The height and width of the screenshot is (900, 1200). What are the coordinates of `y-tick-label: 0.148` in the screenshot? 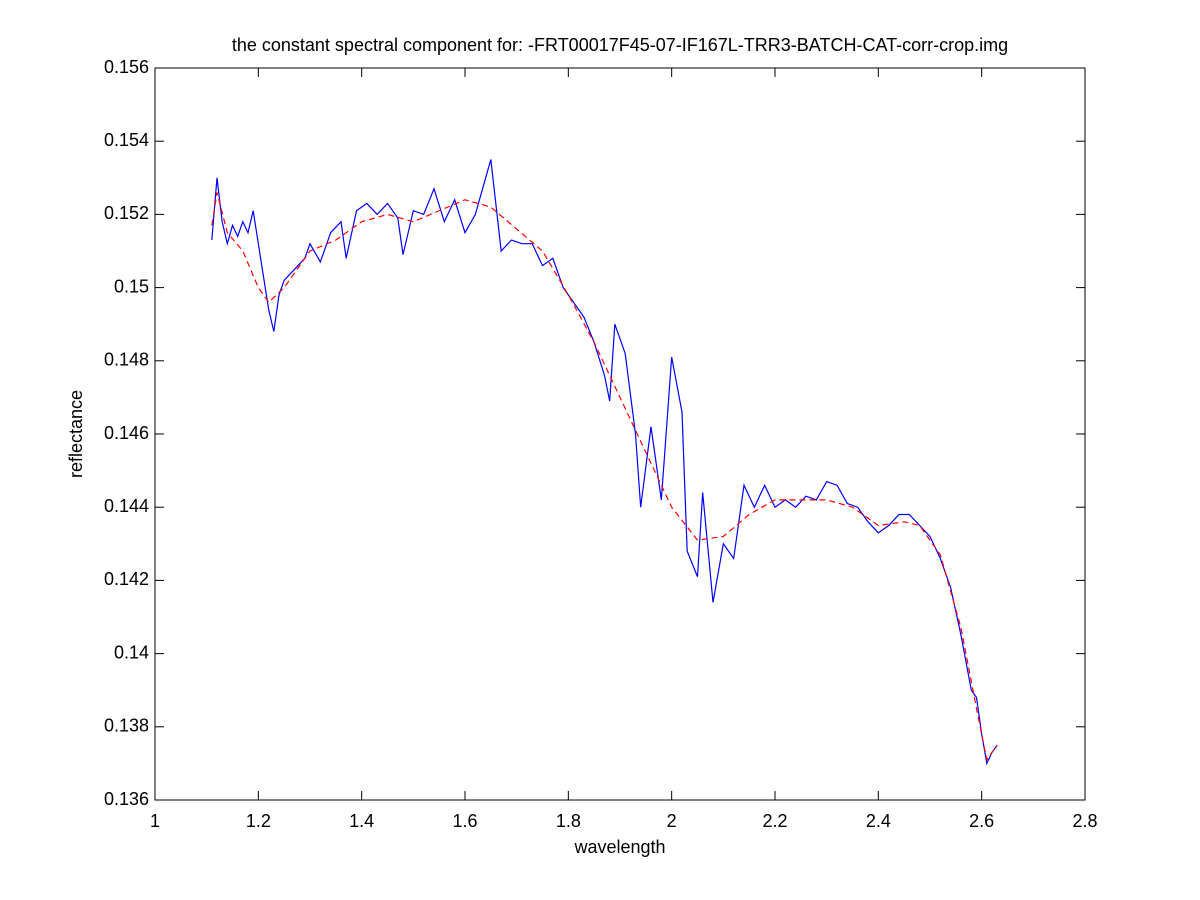 It's located at (126, 360).